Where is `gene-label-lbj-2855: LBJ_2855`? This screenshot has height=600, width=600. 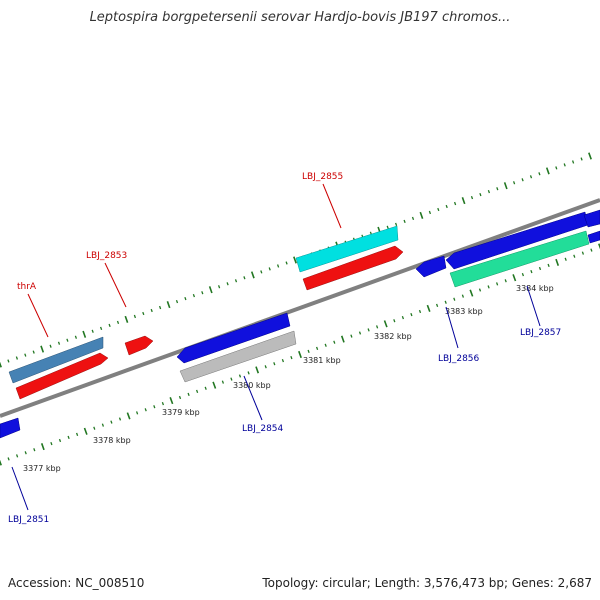 gene-label-lbj-2855: LBJ_2855 is located at coordinates (322, 177).